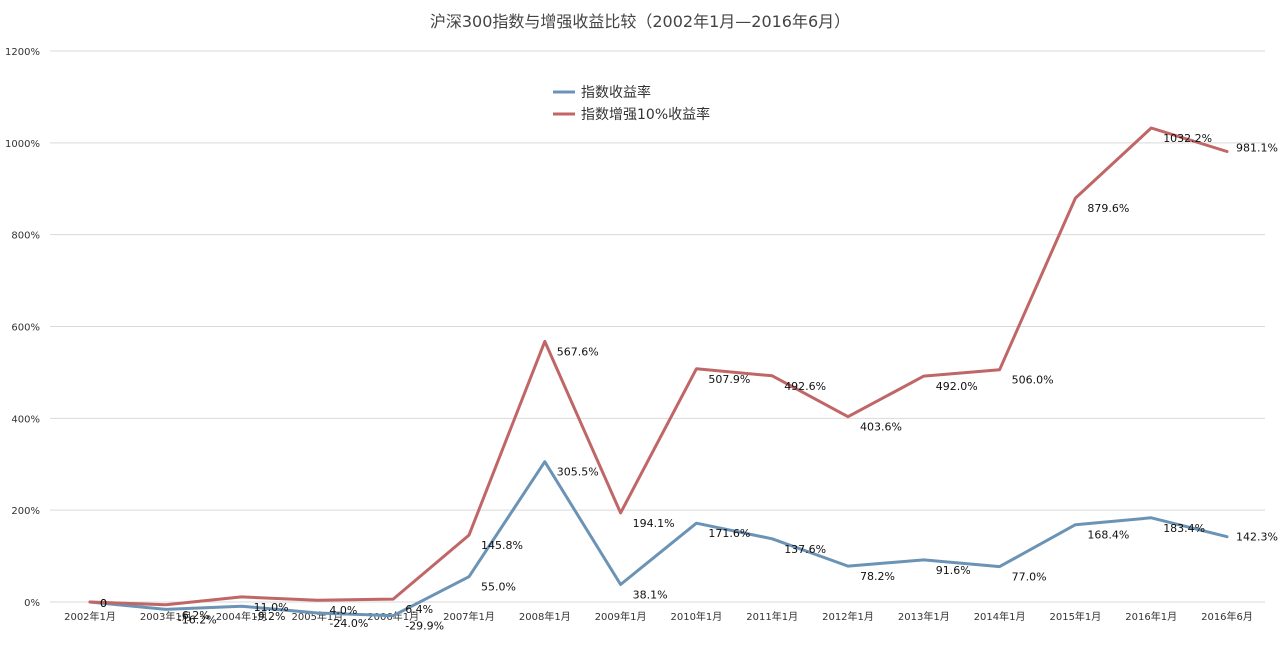  I want to click on data-label: 403.6%, so click(881, 427).